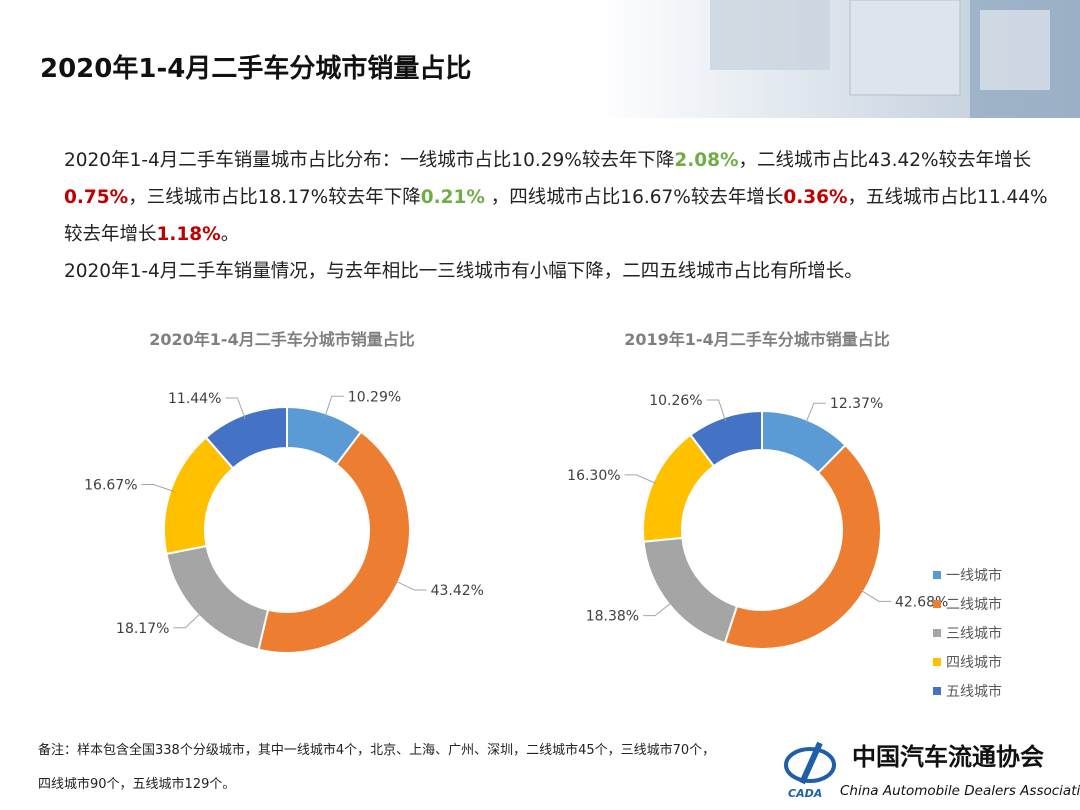  I want to click on chart-title: 2019年1-4月二手车分城市销量占比, so click(756, 339).